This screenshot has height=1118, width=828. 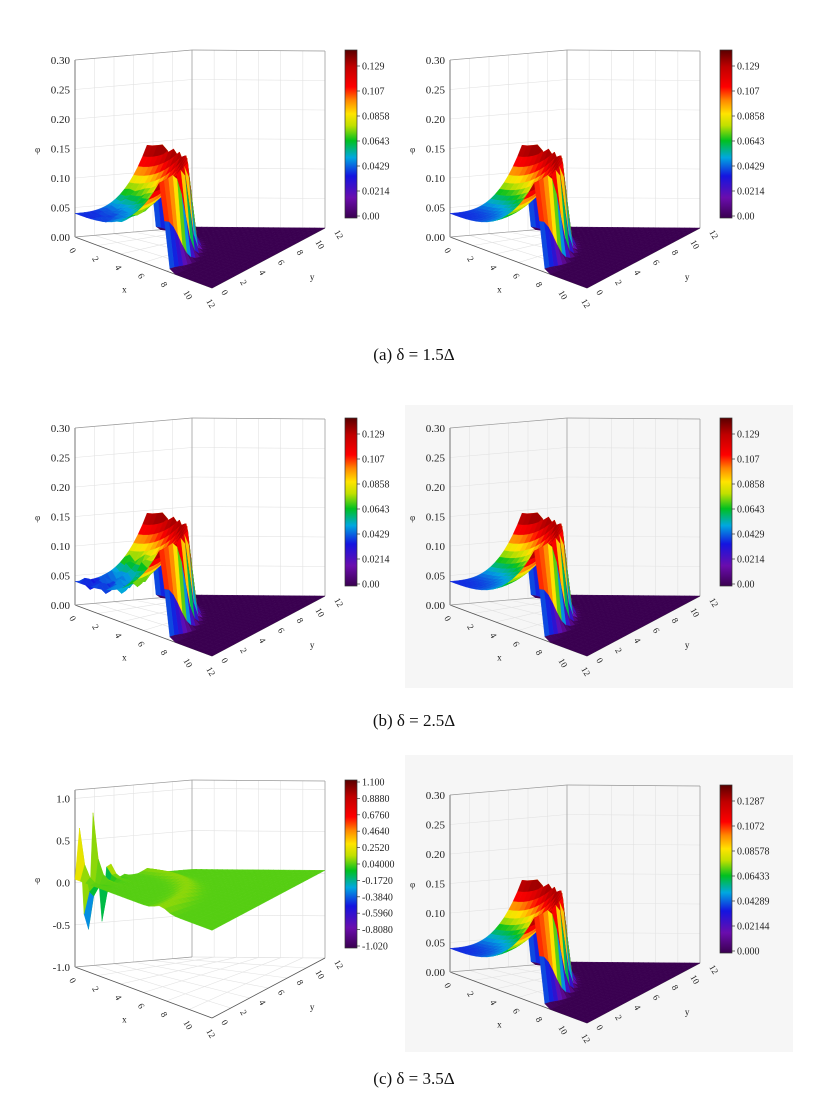 I want to click on colorbar: 0.129 0.107 0.0858 0.0643 0.0429 0.0214 0.00, so click(x=742, y=136).